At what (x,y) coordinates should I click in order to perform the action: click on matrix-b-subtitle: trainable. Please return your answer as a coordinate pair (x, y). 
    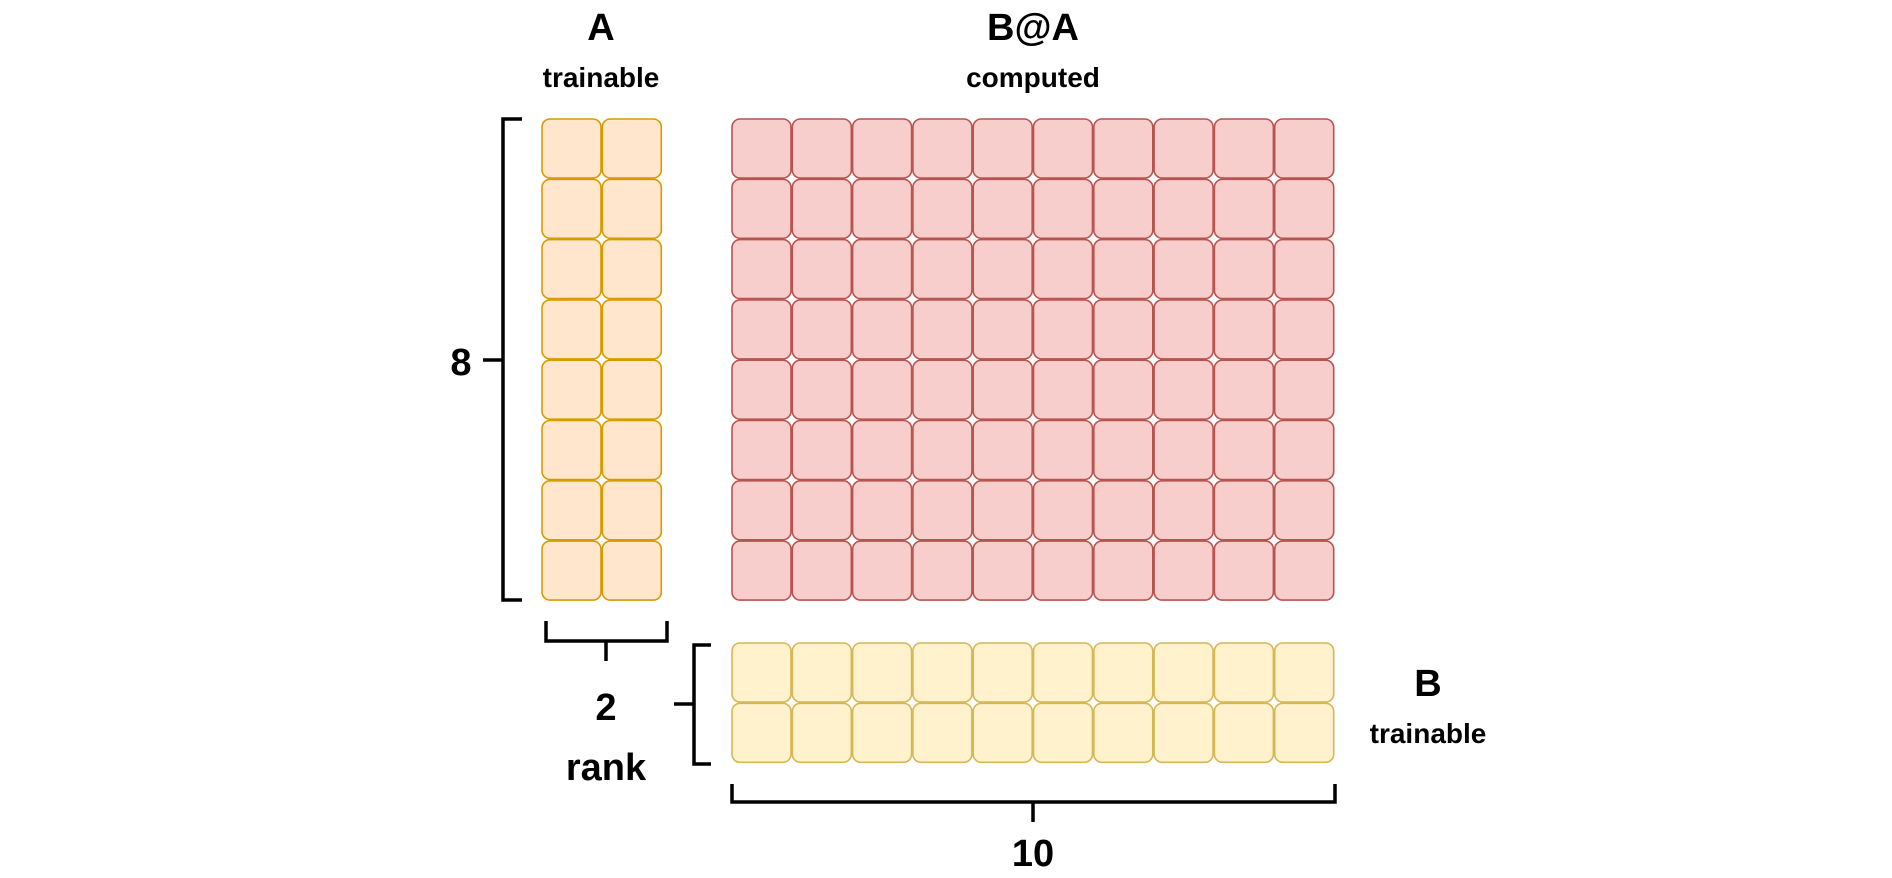
    Looking at the image, I should click on (1428, 733).